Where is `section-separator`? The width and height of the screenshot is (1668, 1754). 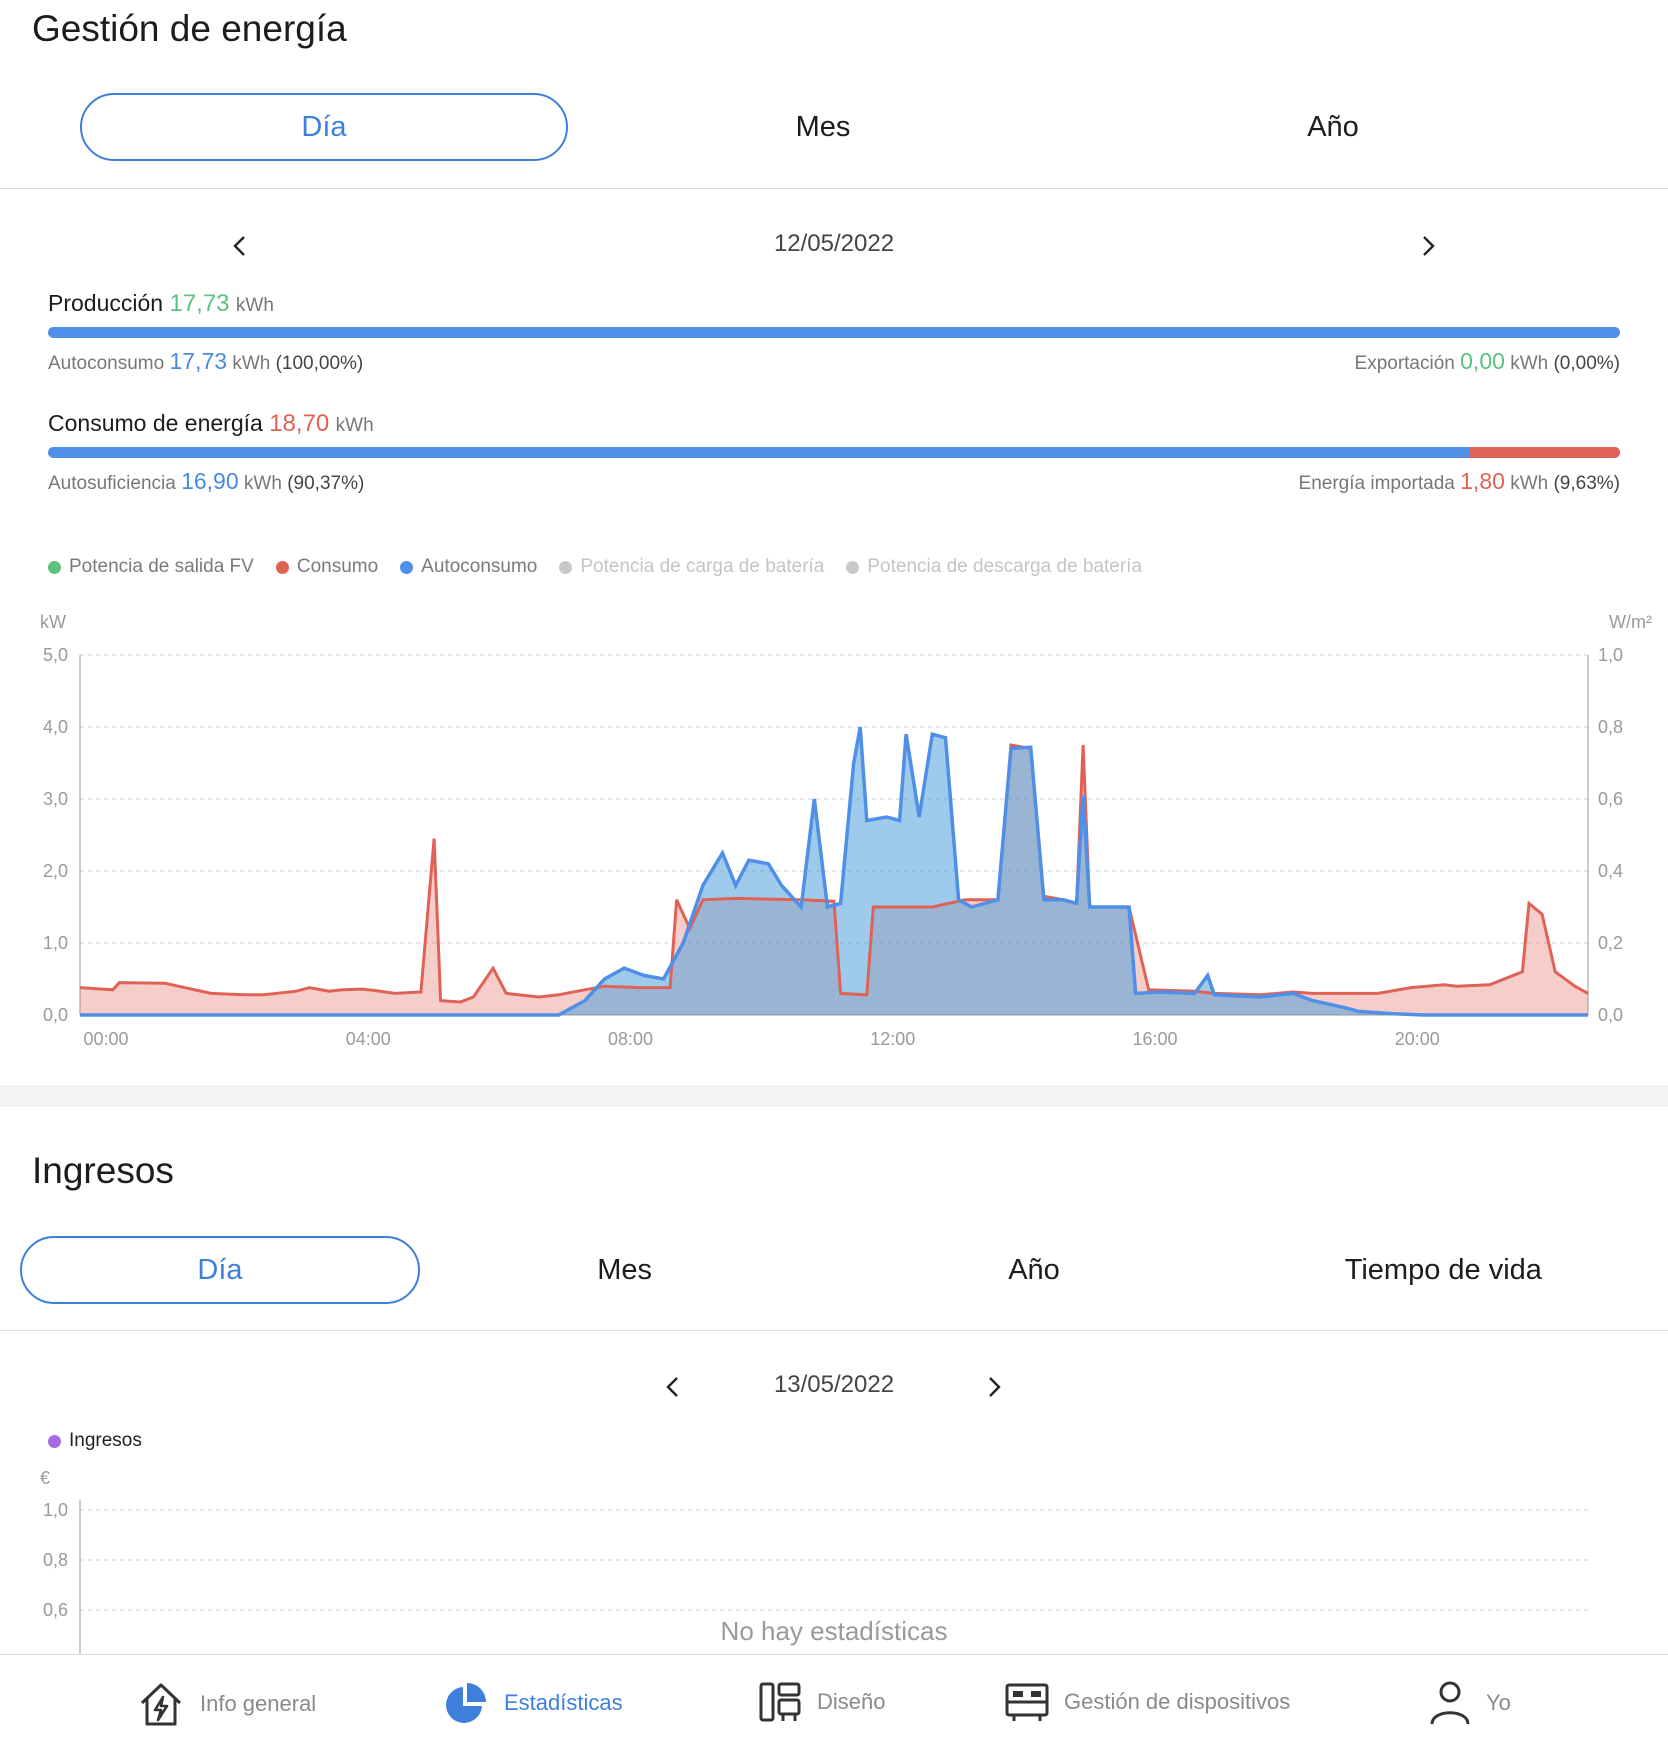 section-separator is located at coordinates (834, 1096).